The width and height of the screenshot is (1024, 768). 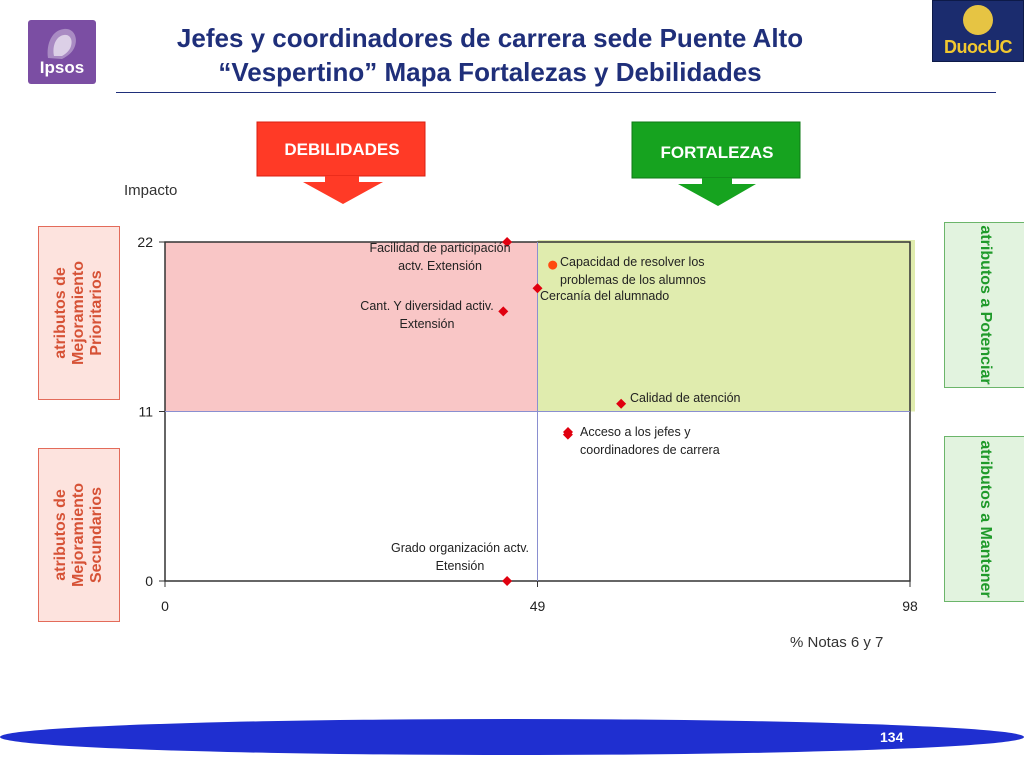 I want to click on y-tick-label: 11, so click(x=145, y=412).